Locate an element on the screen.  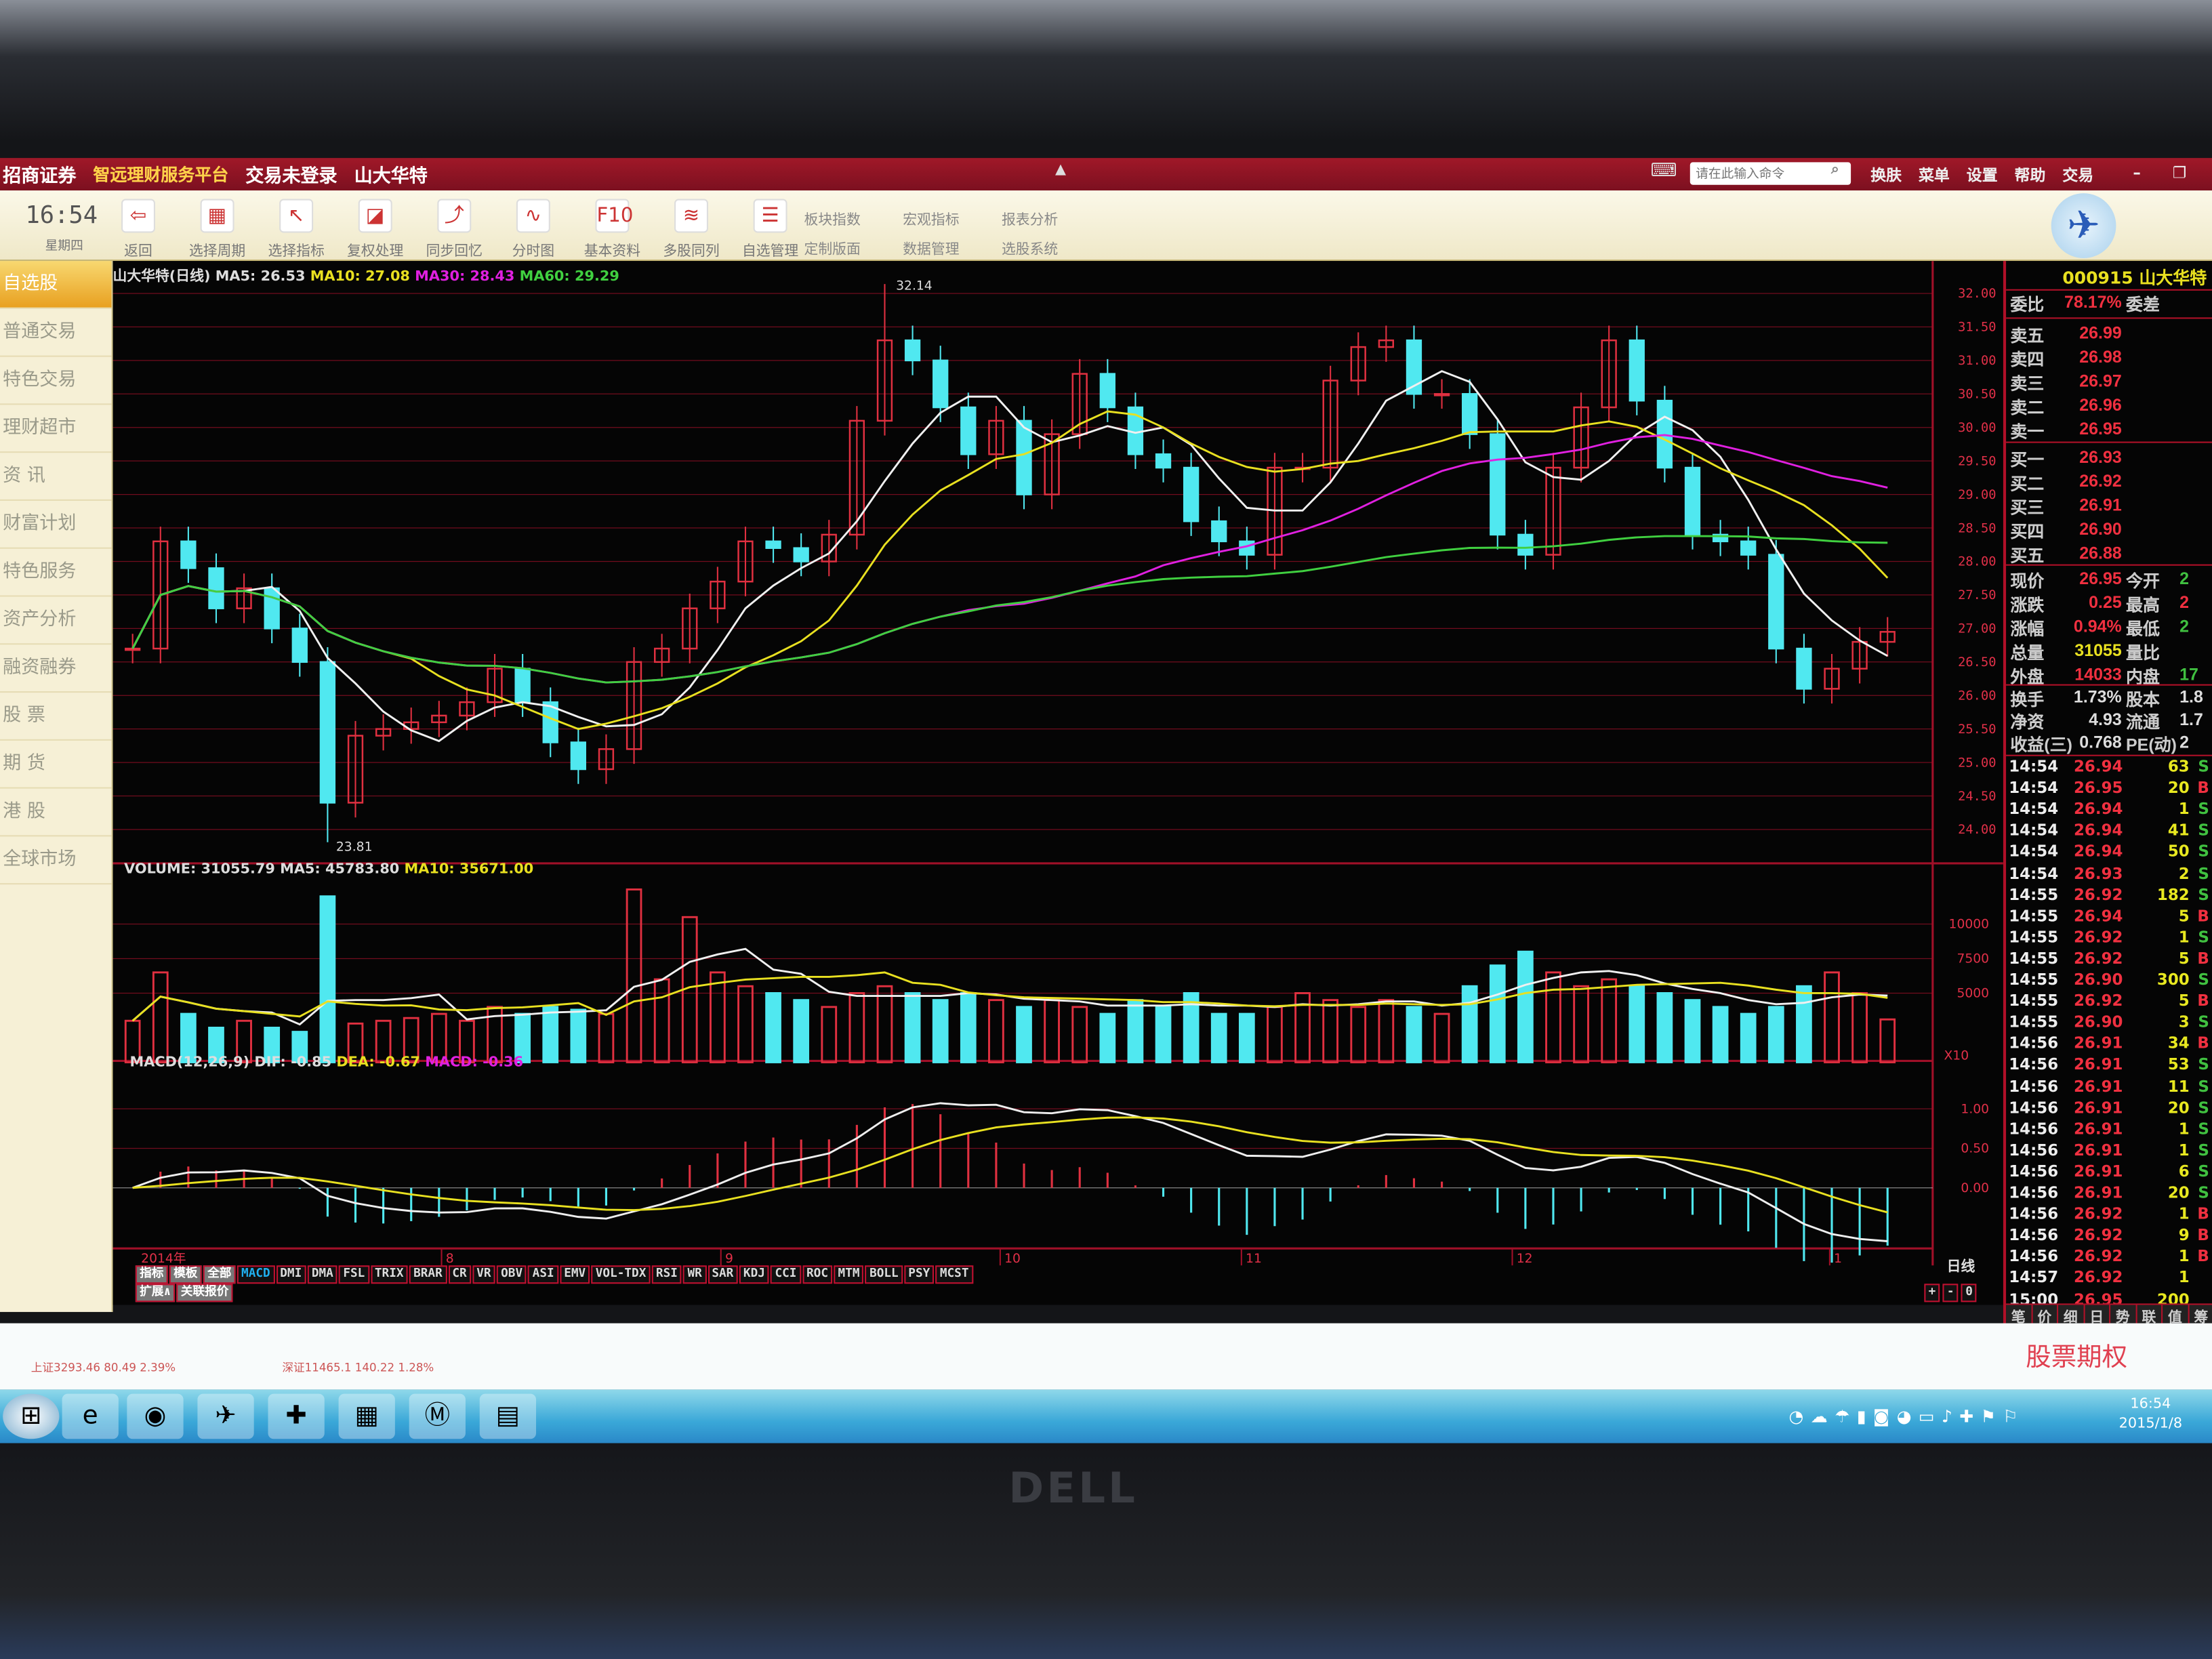
indicator-row2-0: 扩展∧ is located at coordinates (155, 1293).